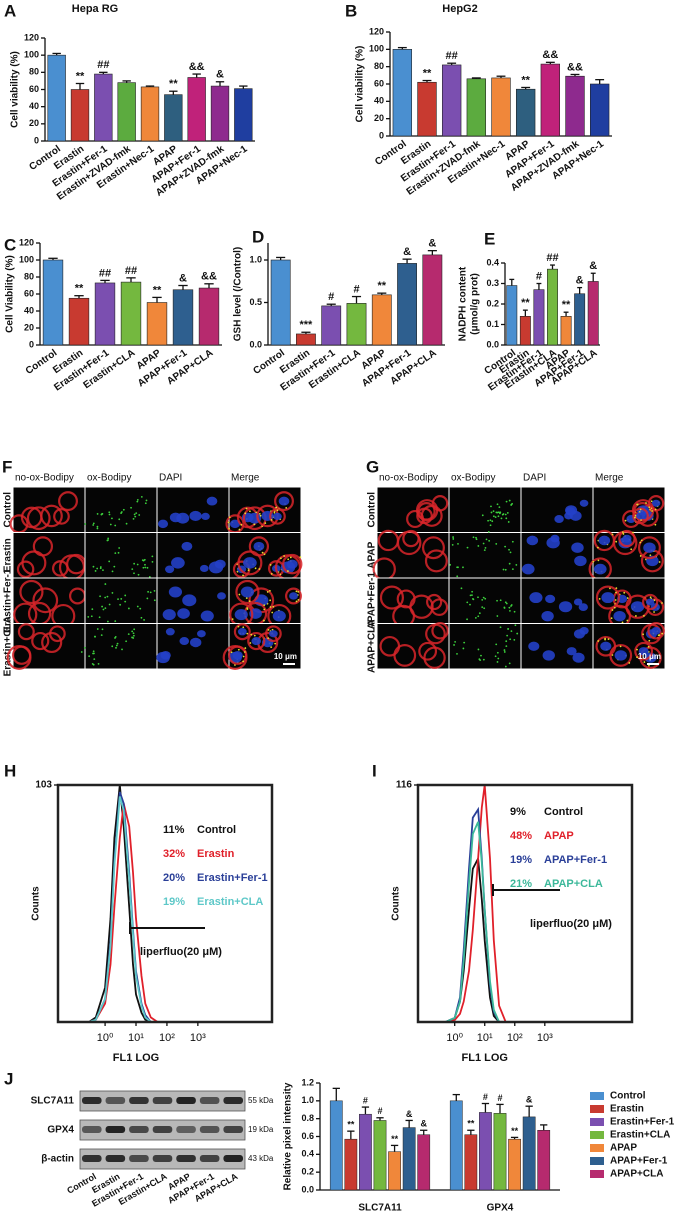  I want to click on x-tick-label: 10¹, so click(485, 1038).